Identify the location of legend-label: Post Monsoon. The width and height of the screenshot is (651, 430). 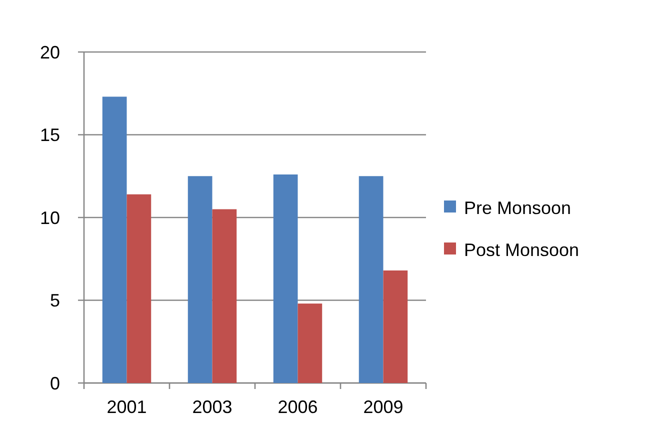
(522, 250).